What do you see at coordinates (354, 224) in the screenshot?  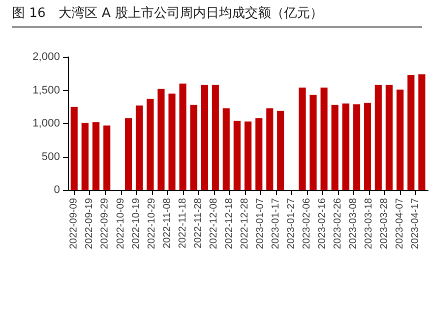 I see `x-tick-label: 2023-03-08` at bounding box center [354, 224].